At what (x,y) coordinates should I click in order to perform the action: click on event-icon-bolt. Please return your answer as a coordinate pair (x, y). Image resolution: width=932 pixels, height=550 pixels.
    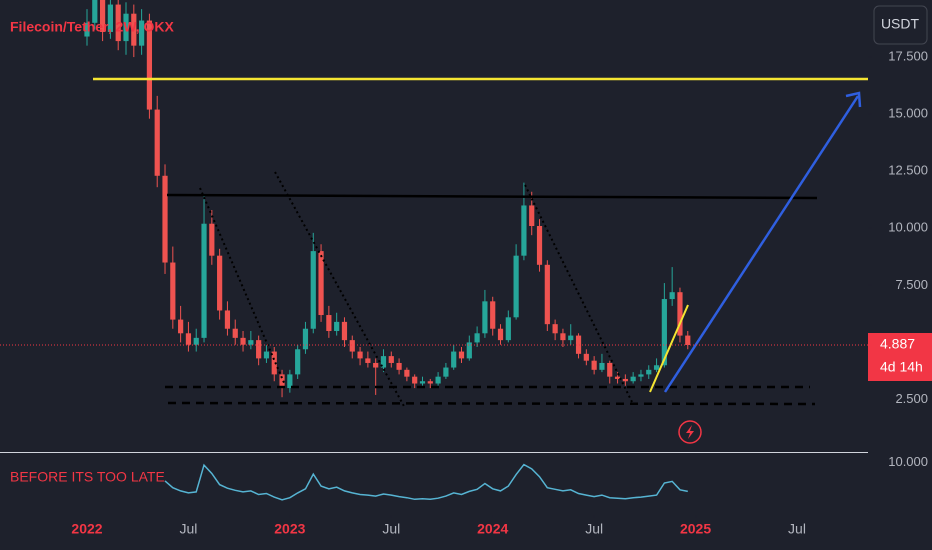
    Looking at the image, I should click on (690, 432).